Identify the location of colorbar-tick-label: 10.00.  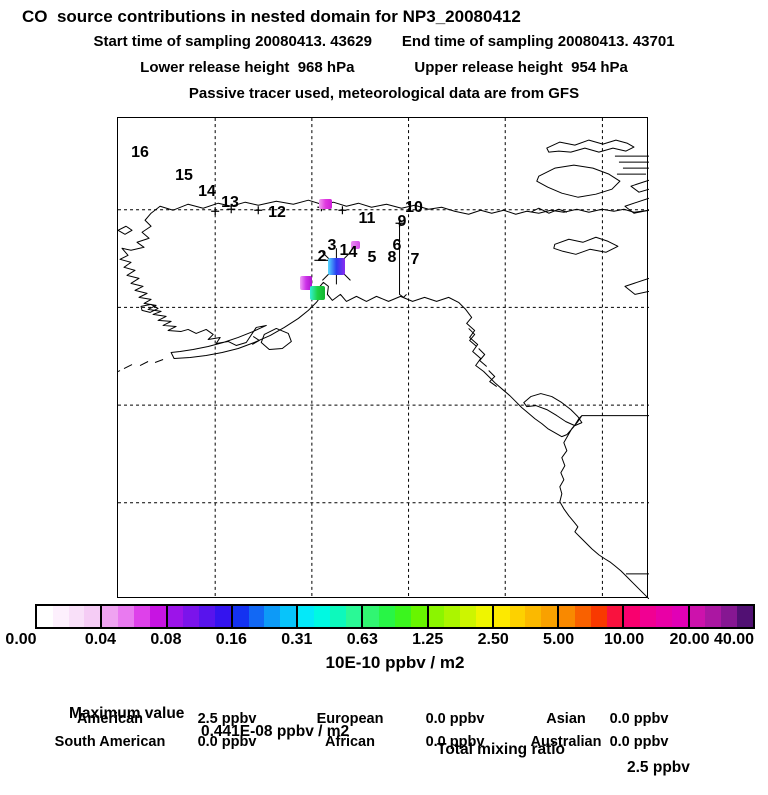
(624, 639).